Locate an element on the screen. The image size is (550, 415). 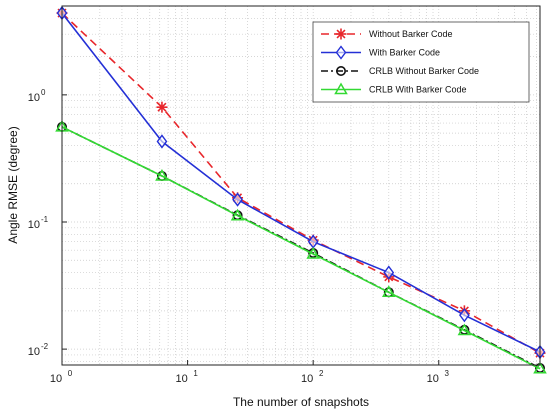
y-tick-exponent: 0 is located at coordinates (43, 92).